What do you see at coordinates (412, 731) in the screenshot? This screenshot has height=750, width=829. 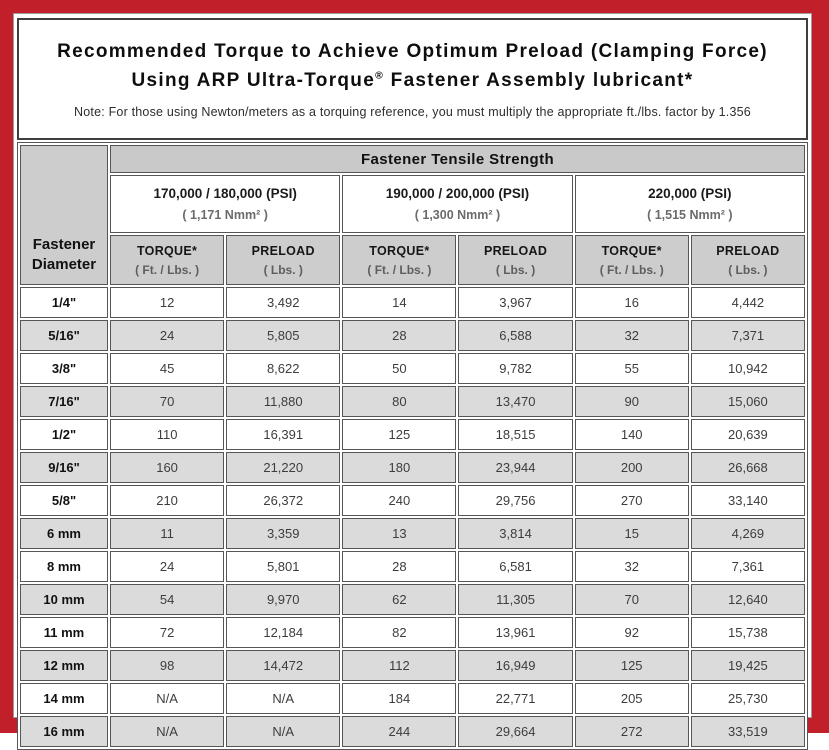 I see `table-row: 16 mm N/A N/A 244 29,664 272 33,519` at bounding box center [412, 731].